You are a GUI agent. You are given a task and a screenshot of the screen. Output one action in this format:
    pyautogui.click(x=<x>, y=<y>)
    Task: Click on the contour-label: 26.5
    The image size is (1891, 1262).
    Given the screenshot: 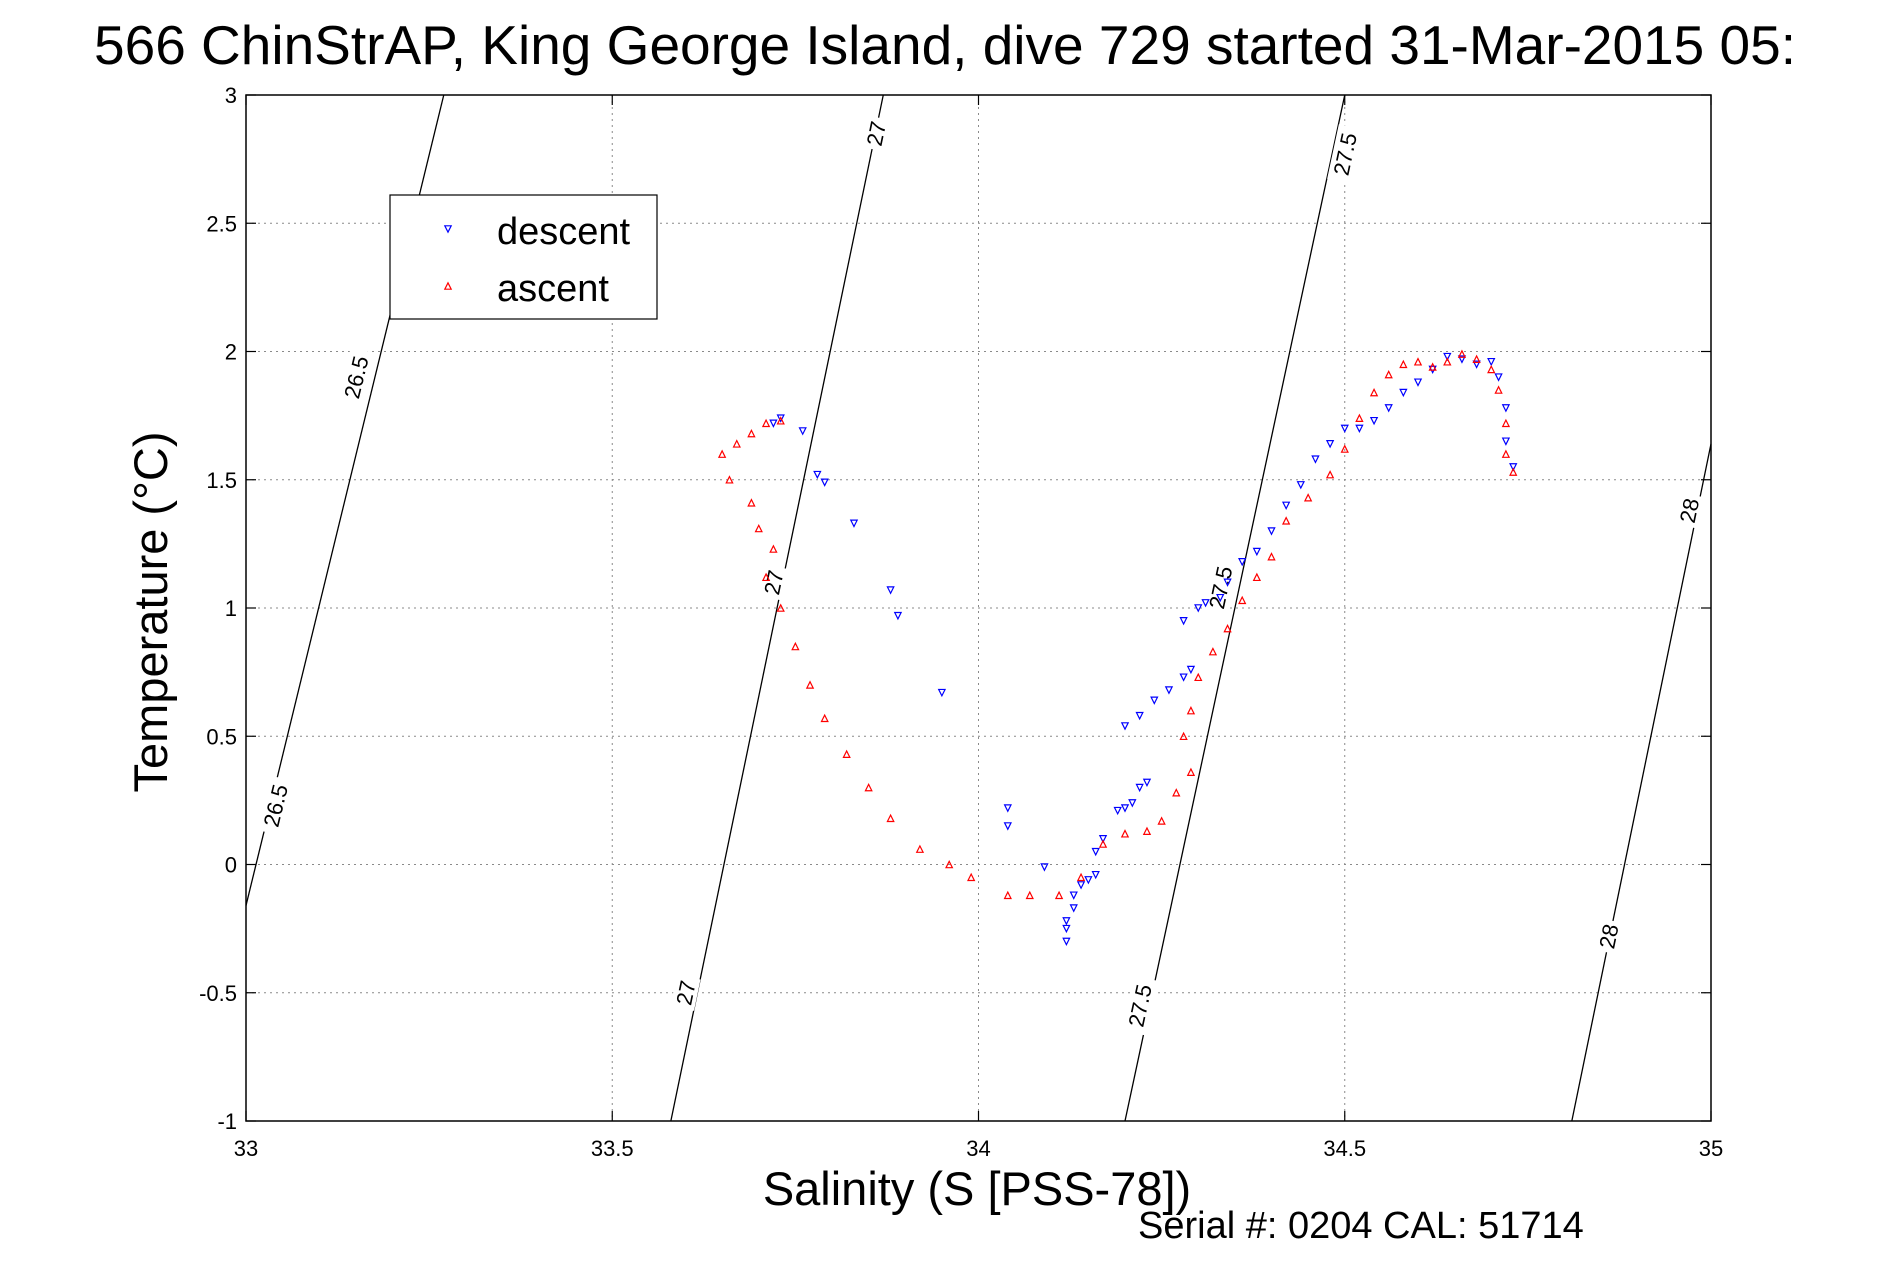 What is the action you would take?
    pyautogui.click(x=276, y=806)
    